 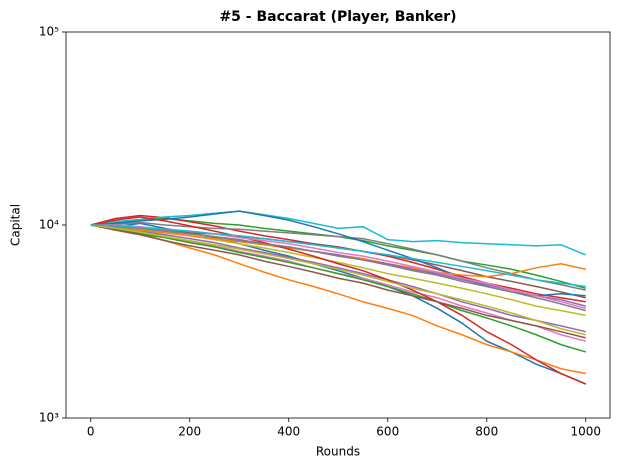 I want to click on x-tick-label: 600, so click(x=387, y=432).